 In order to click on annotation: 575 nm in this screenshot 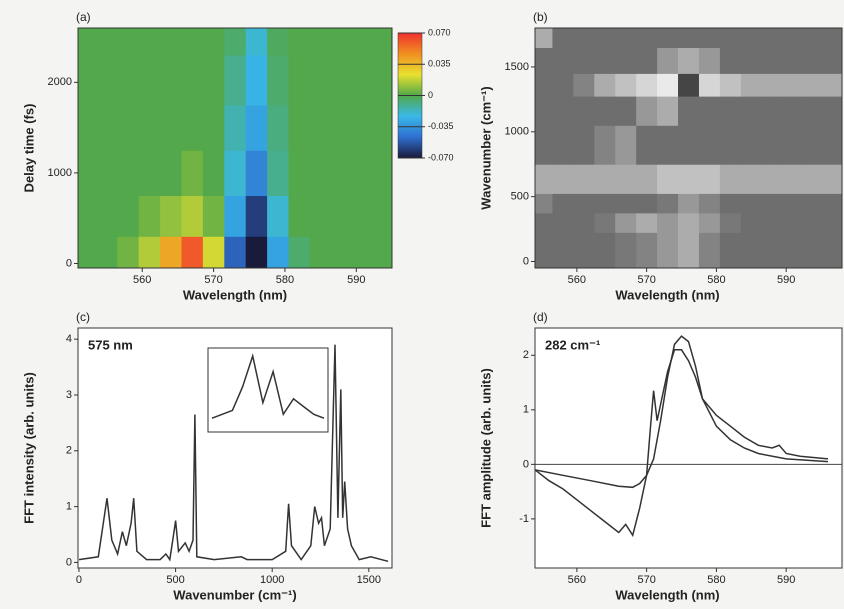, I will do `click(110, 344)`.